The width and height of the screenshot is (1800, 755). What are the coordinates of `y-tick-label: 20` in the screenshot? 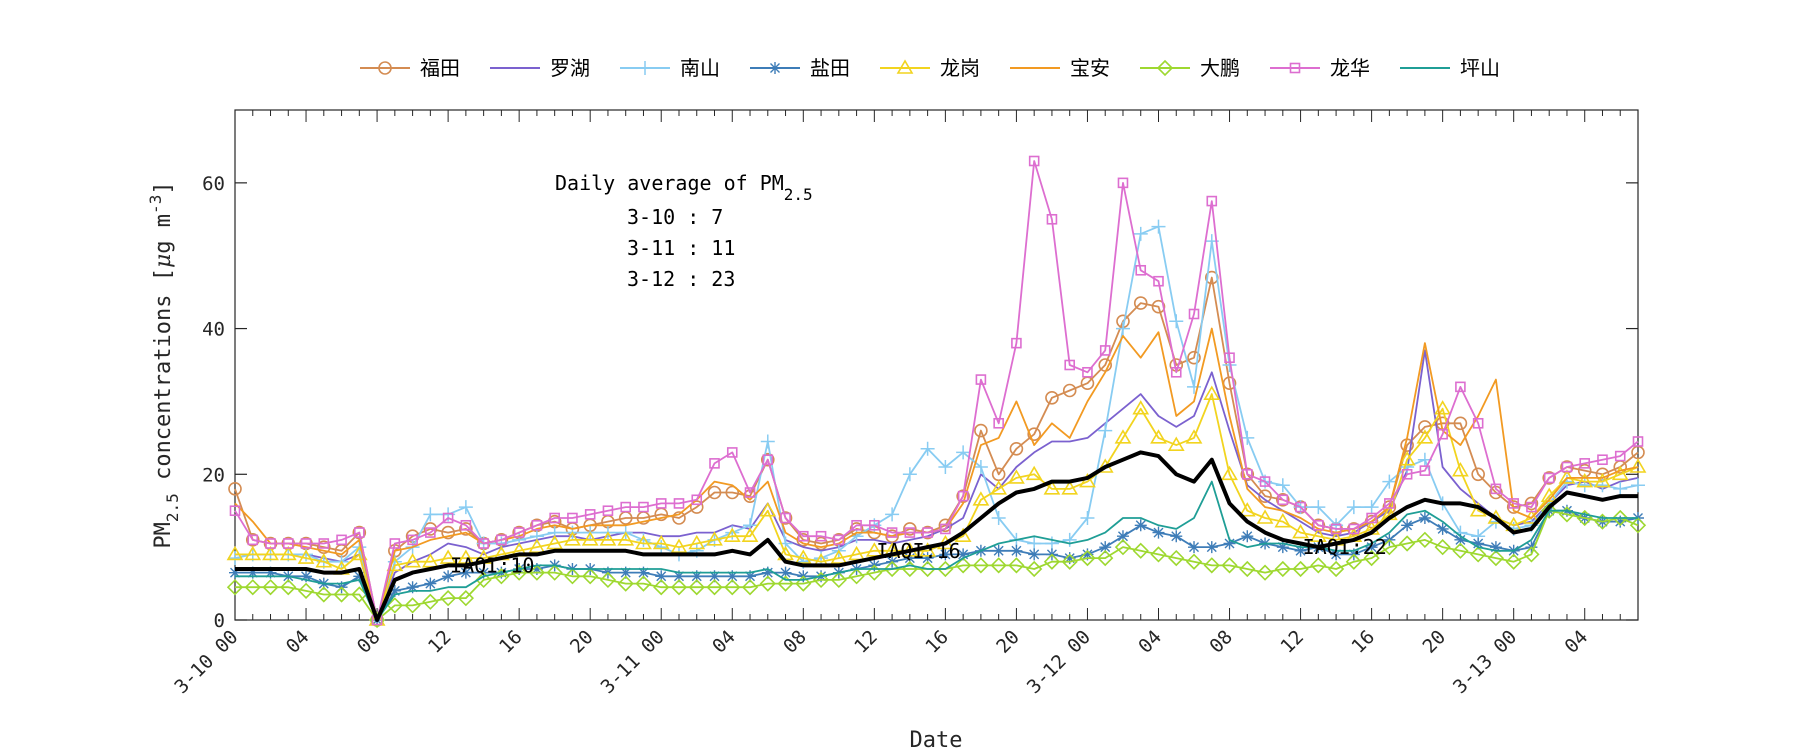 It's located at (213, 475).